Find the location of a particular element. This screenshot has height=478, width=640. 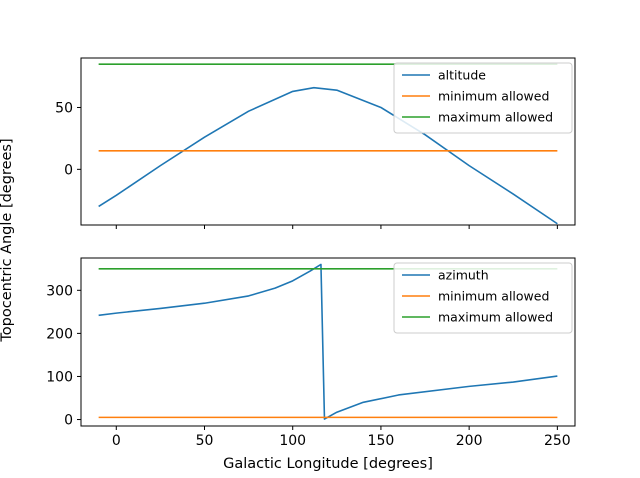

y-tick-label: 200 is located at coordinates (59, 334).